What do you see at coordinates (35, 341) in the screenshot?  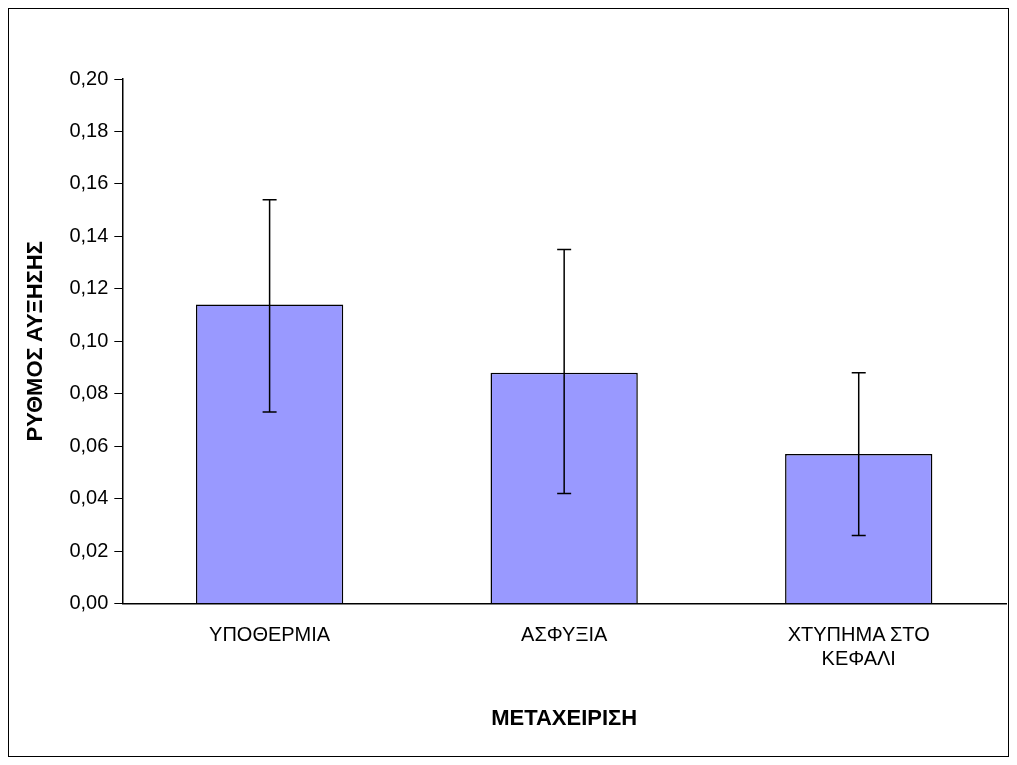 I see `y-axis-title: ΡΥΘΜΟΣ ΑΥΞΗΣΗΣ` at bounding box center [35, 341].